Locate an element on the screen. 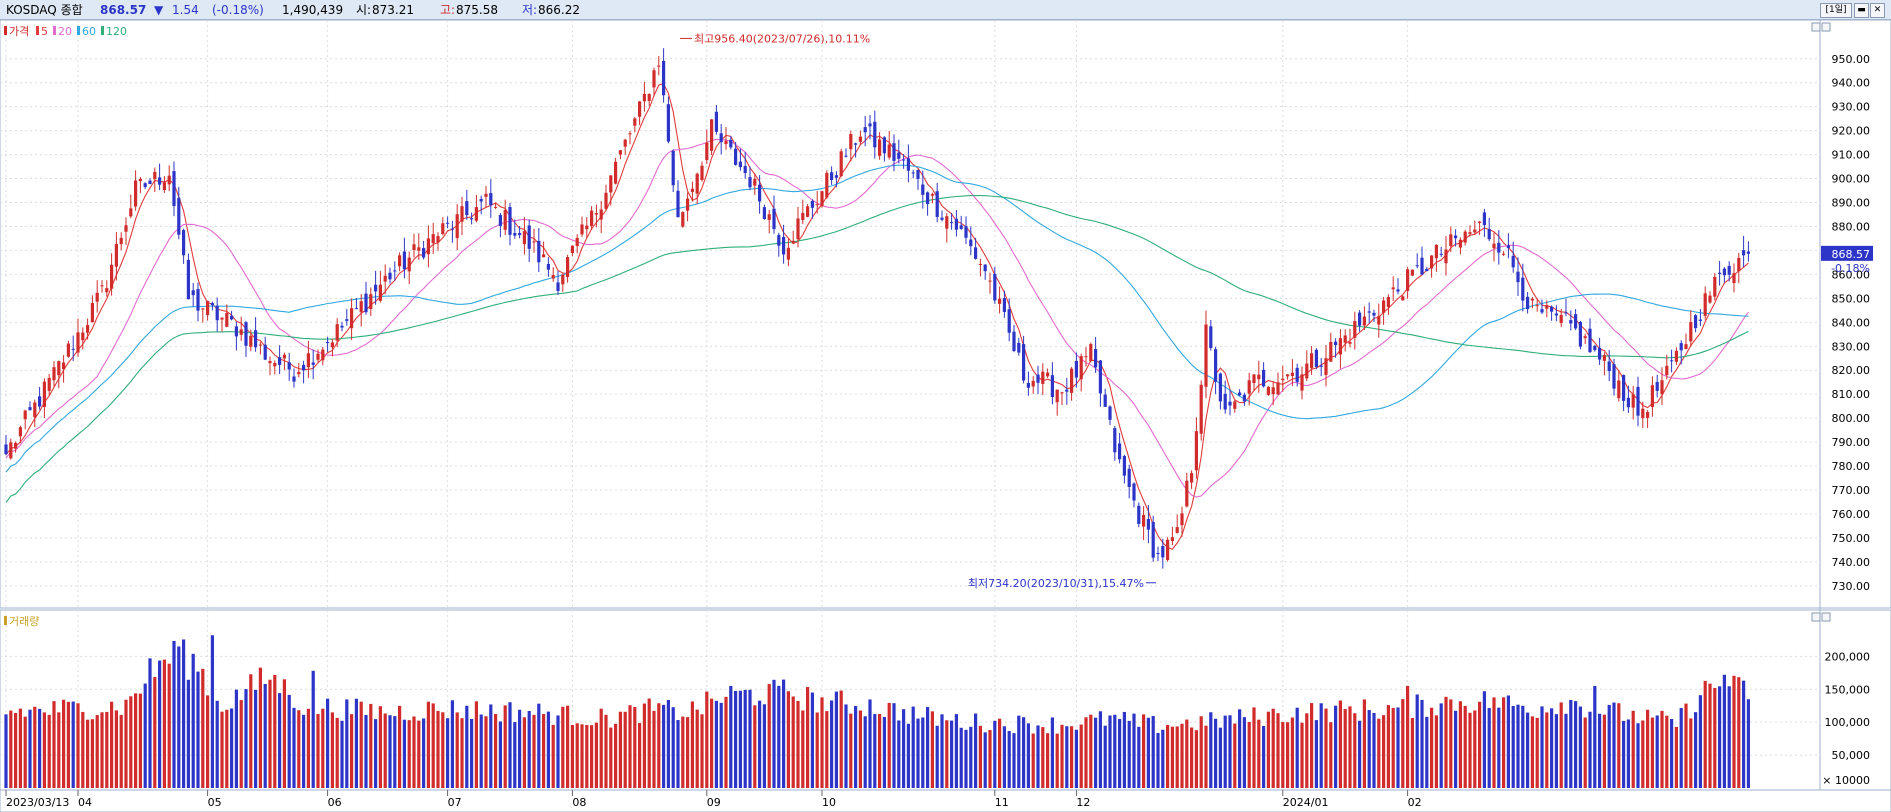  minimize-icon: ▬ is located at coordinates (1861, 10).